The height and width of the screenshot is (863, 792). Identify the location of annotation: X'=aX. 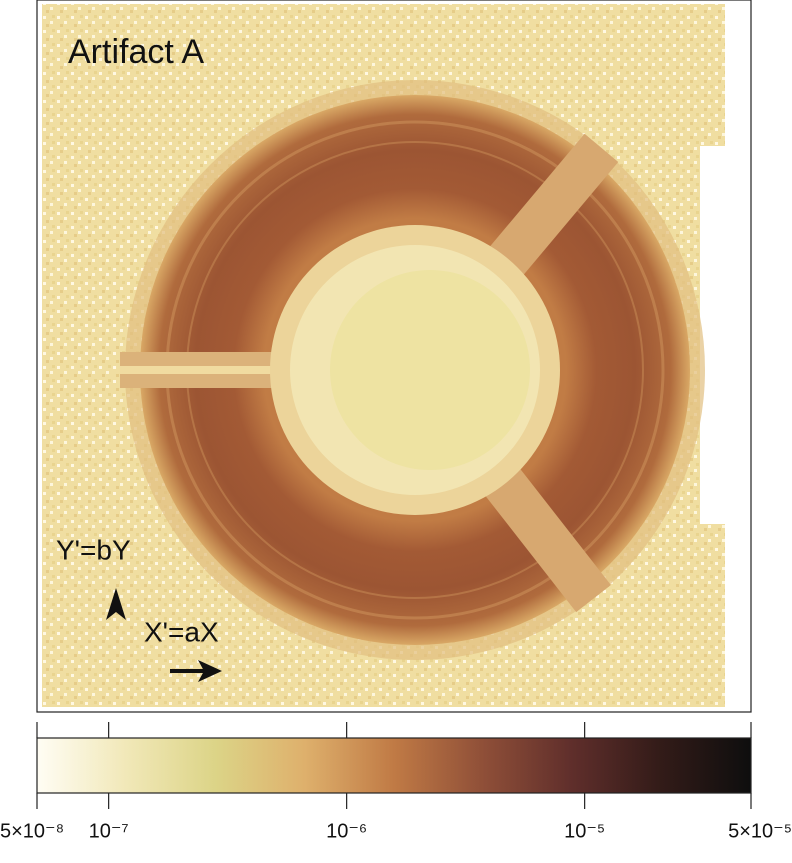
(181, 631).